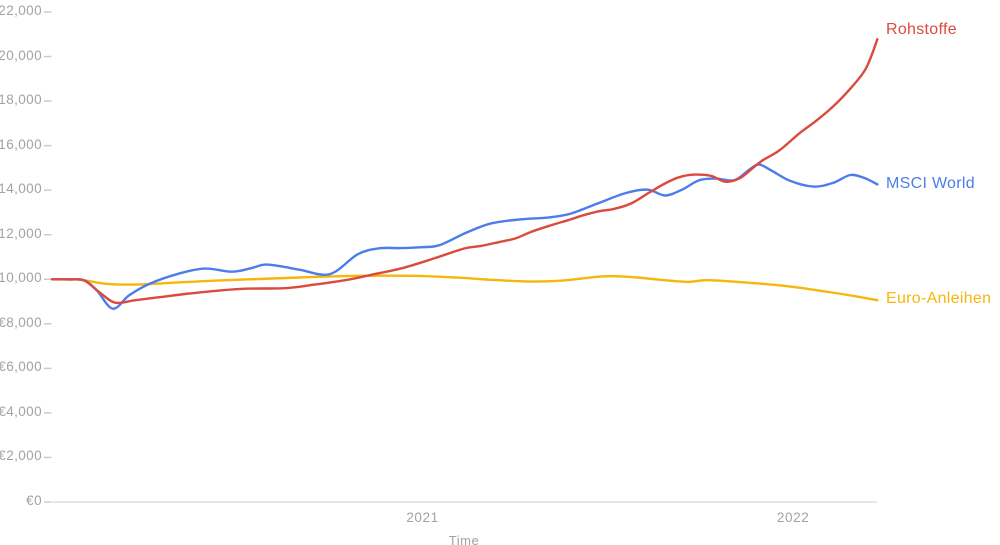 The height and width of the screenshot is (545, 1000). I want to click on y-axis-tick-label: €16,000, so click(21, 144).